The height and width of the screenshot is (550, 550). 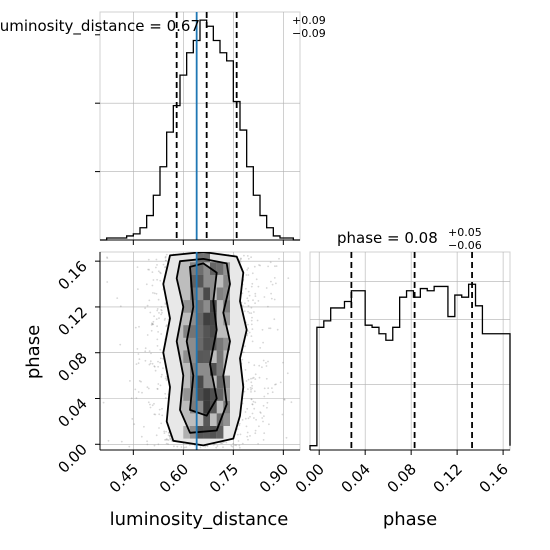 What do you see at coordinates (124, 478) in the screenshot?
I see `x-tick-label: 0.45` at bounding box center [124, 478].